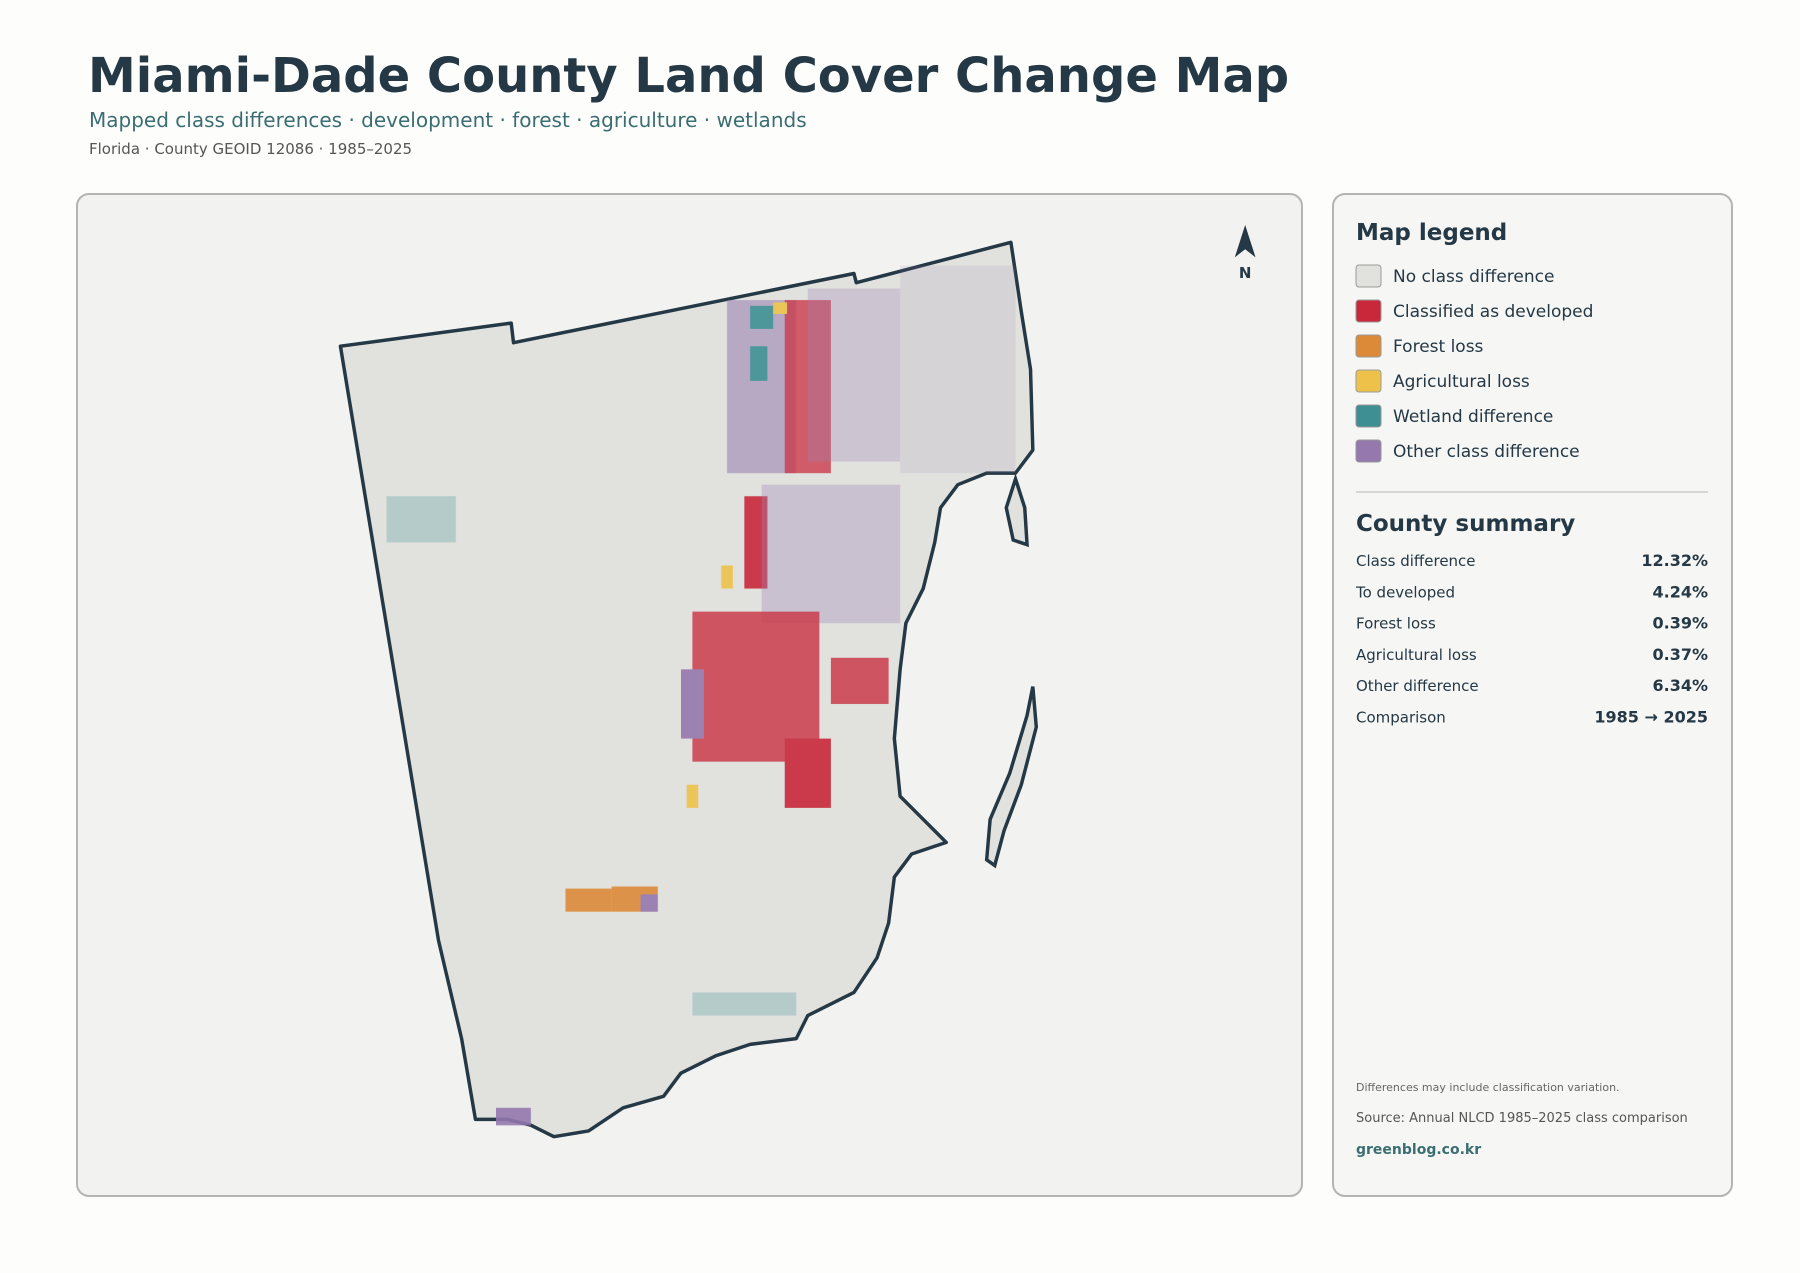 The image size is (1800, 1273). Describe the element at coordinates (1418, 1150) in the screenshot. I see `footer-site: greenblog.co.kr` at that location.